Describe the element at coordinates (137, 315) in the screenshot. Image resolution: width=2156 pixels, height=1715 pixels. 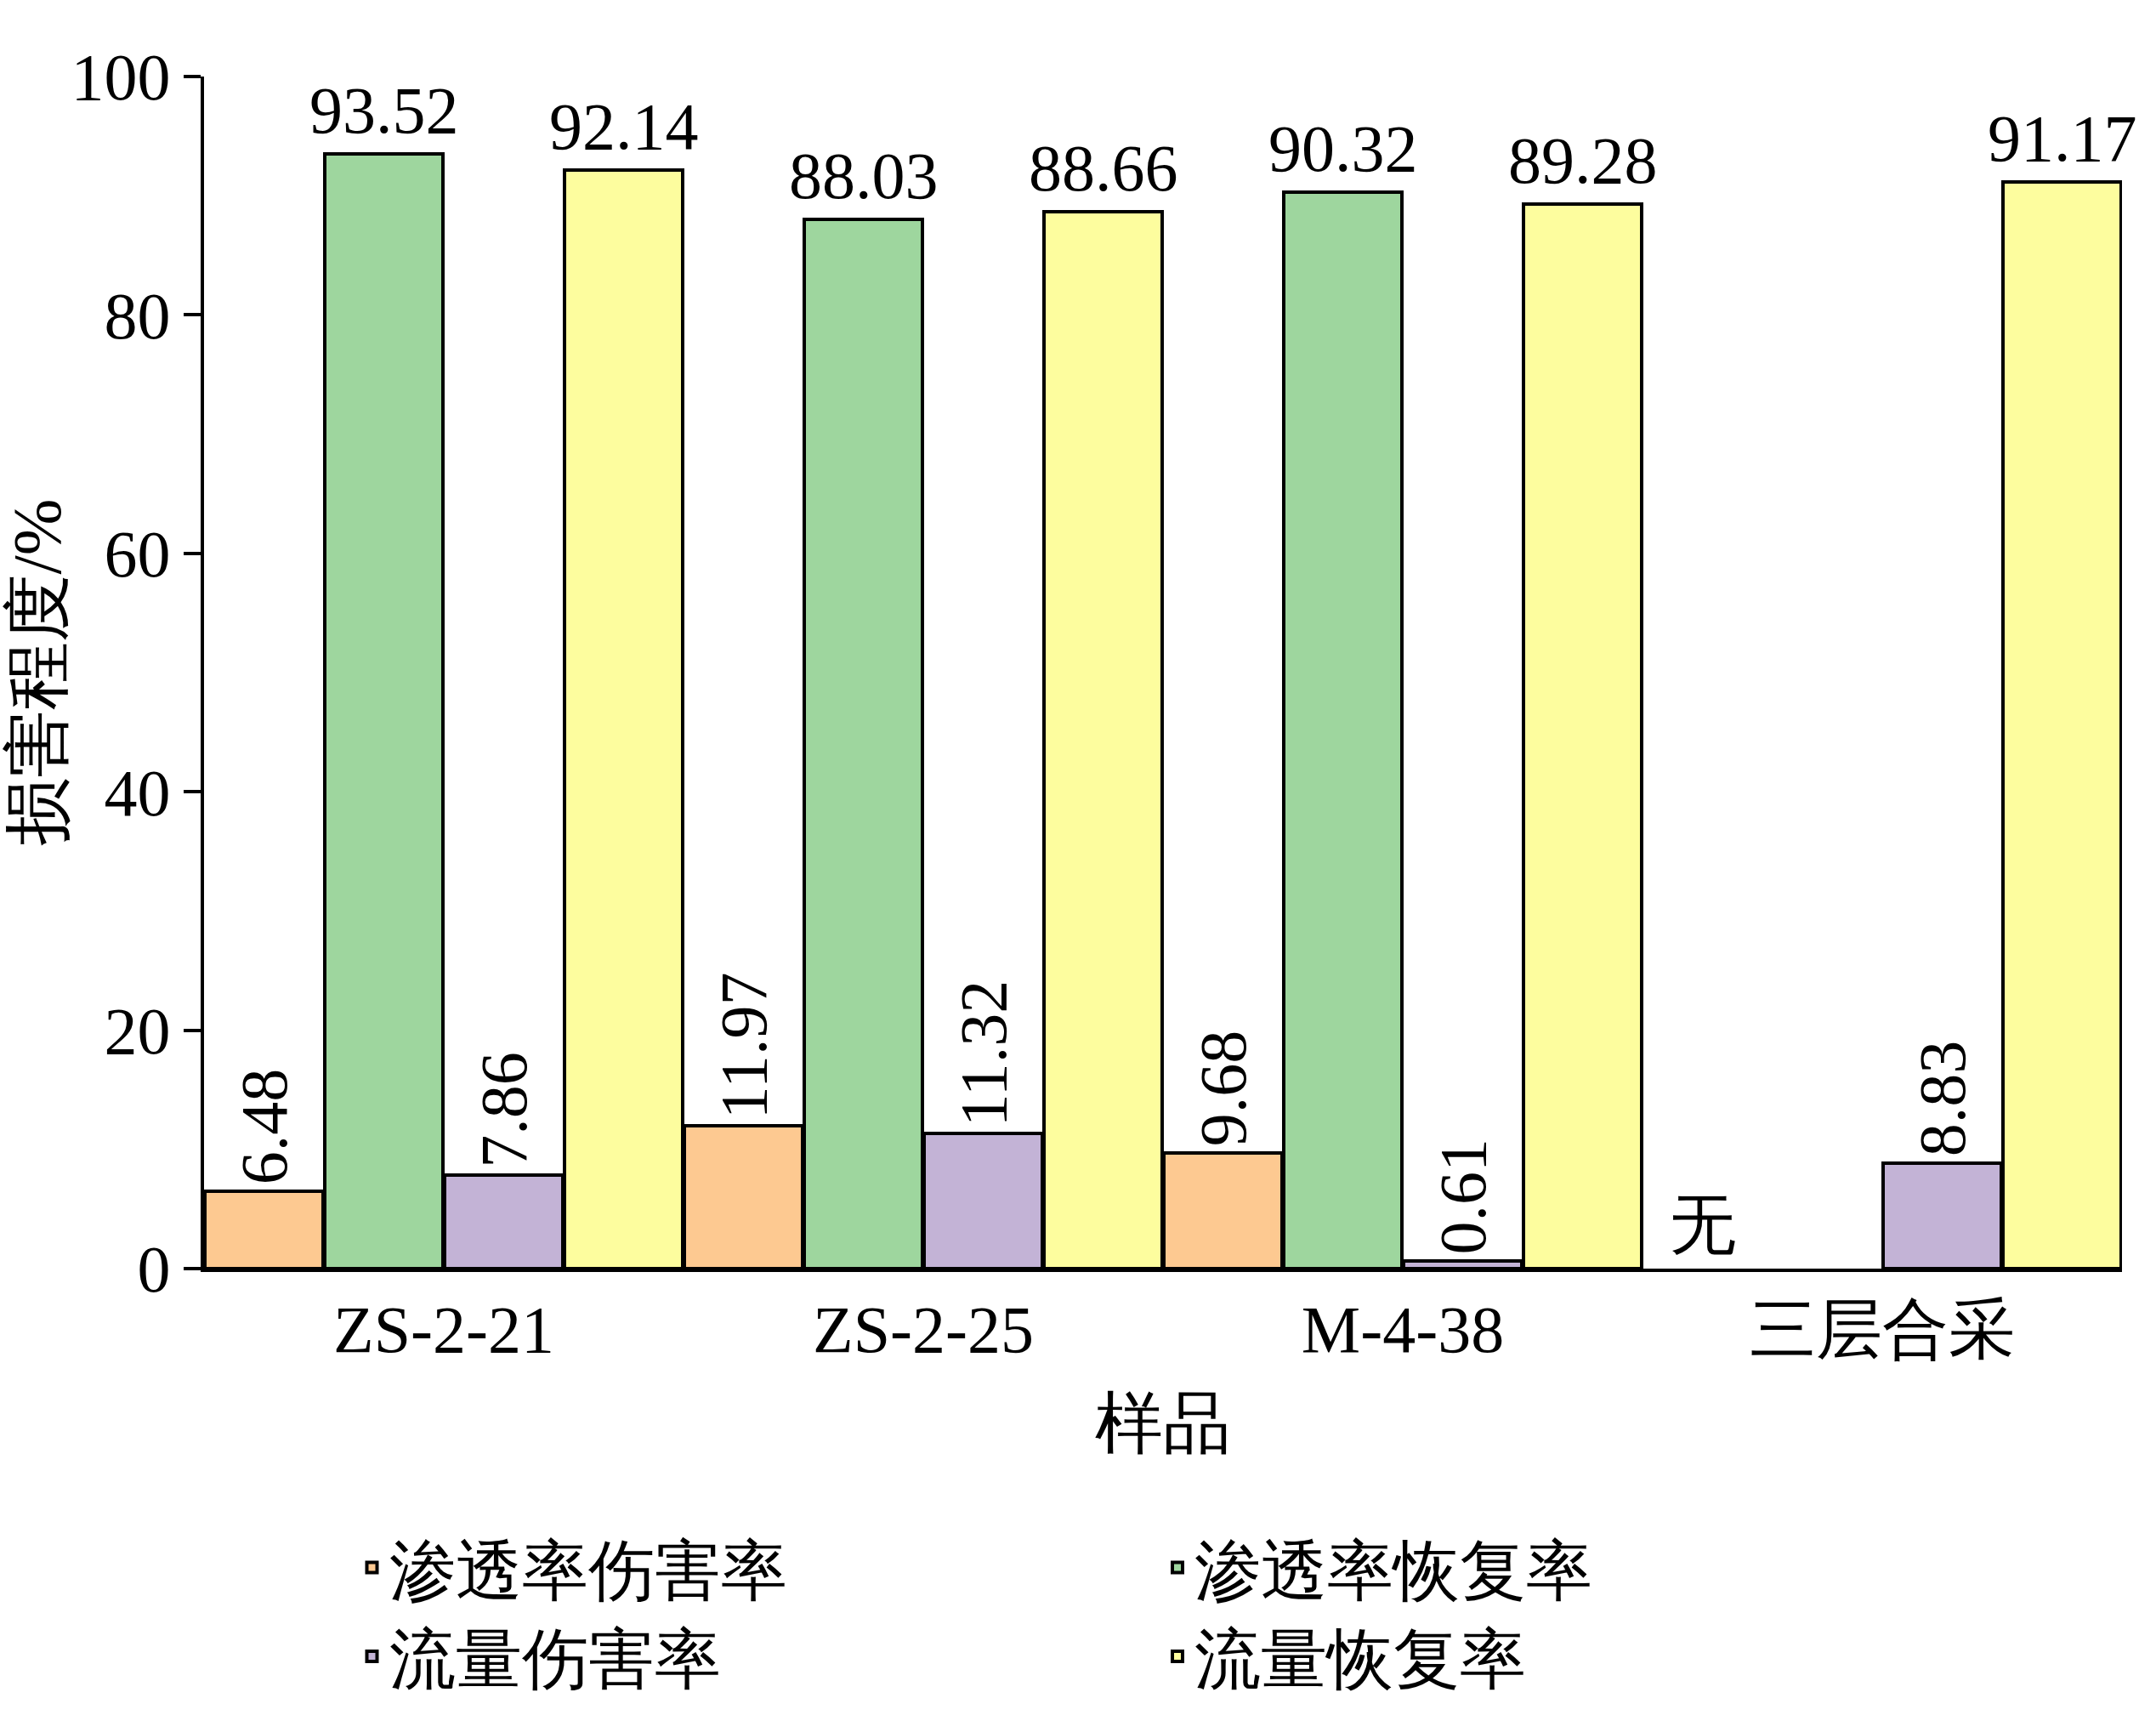
I see `y-tick-label: 80` at that location.